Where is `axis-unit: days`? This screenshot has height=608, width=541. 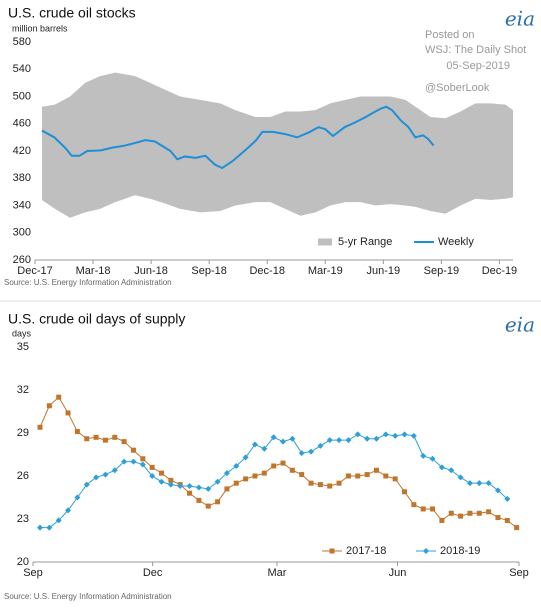 axis-unit: days is located at coordinates (22, 333).